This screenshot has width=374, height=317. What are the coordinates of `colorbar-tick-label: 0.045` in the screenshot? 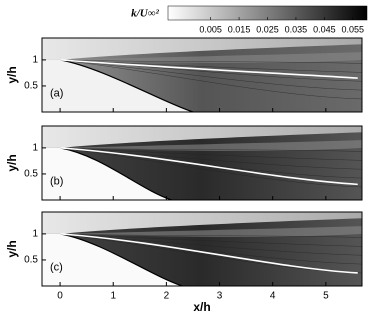 It's located at (324, 29).